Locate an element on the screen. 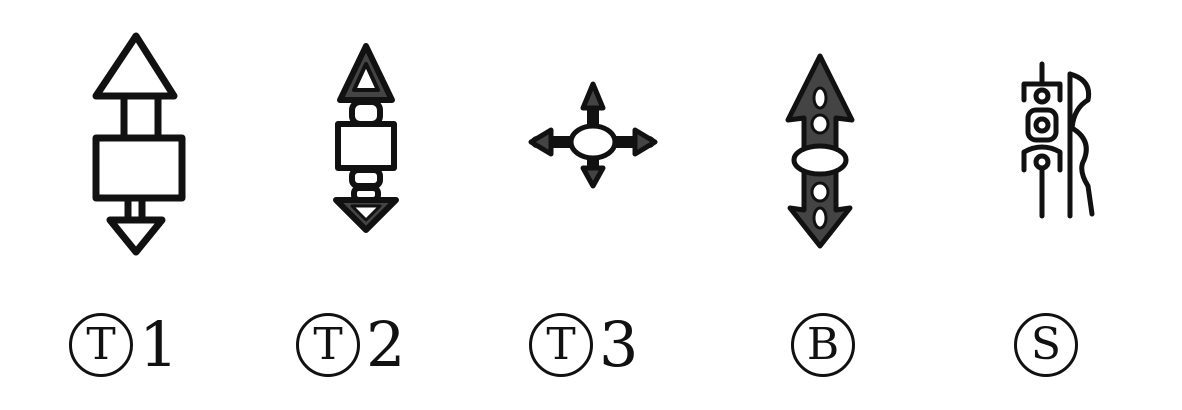  glyph-t1-icon is located at coordinates (136, 145).